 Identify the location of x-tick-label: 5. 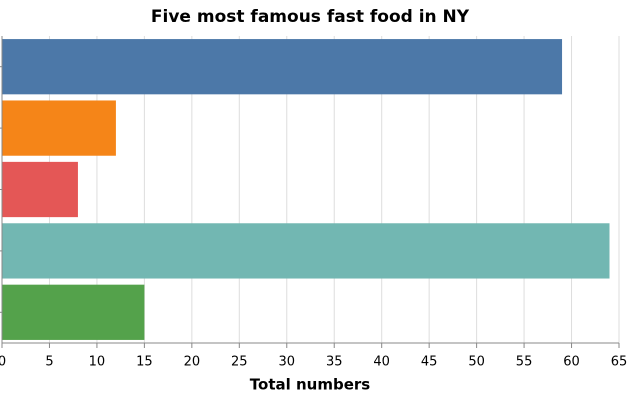
(49, 362).